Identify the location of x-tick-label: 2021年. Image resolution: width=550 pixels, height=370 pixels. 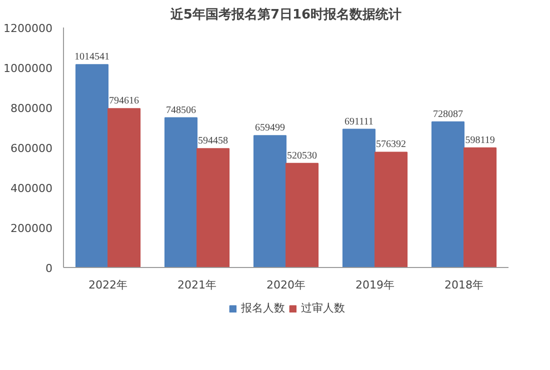
(197, 285).